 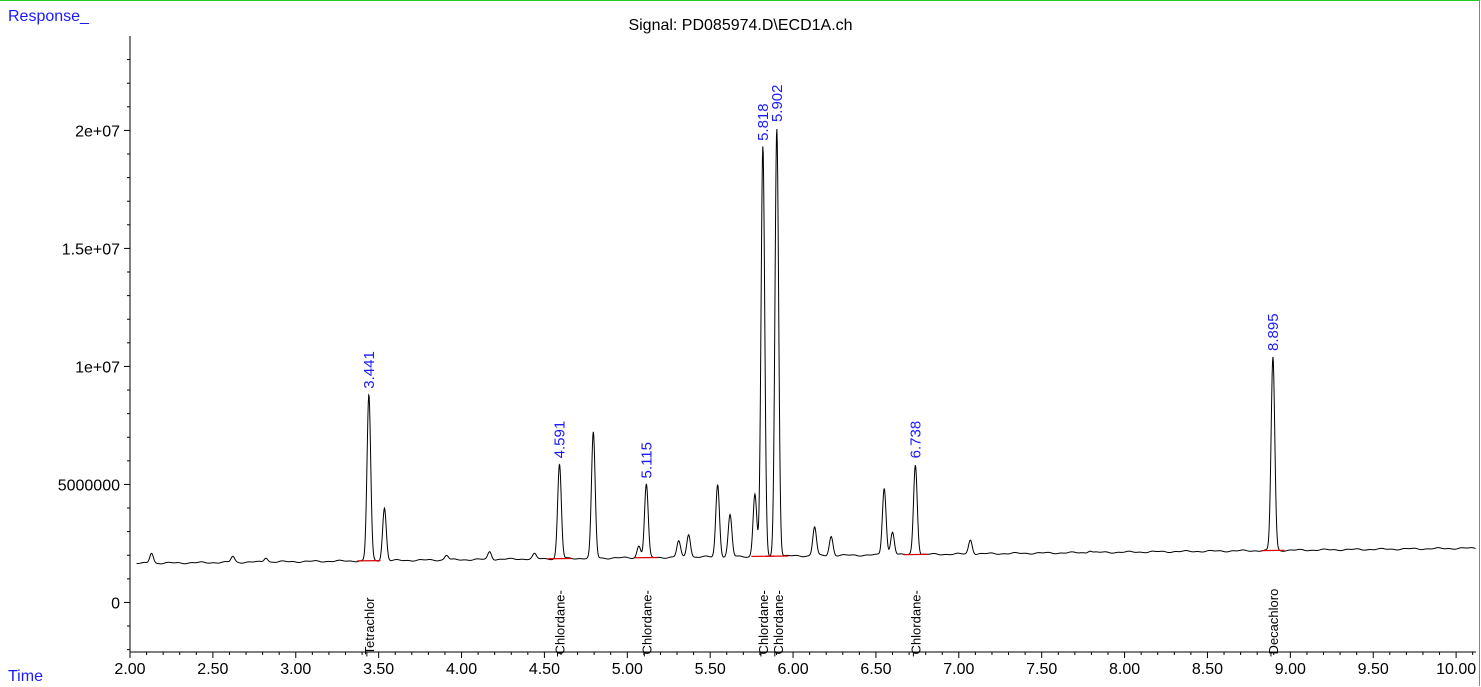 What do you see at coordinates (212, 669) in the screenshot?
I see `x-tick-label: 2.50` at bounding box center [212, 669].